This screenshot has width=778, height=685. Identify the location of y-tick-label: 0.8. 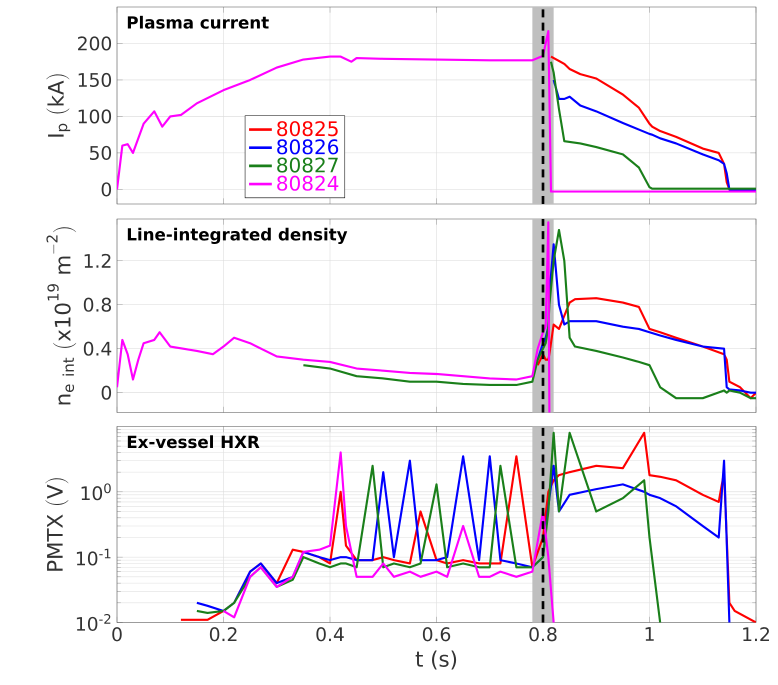
(98, 305).